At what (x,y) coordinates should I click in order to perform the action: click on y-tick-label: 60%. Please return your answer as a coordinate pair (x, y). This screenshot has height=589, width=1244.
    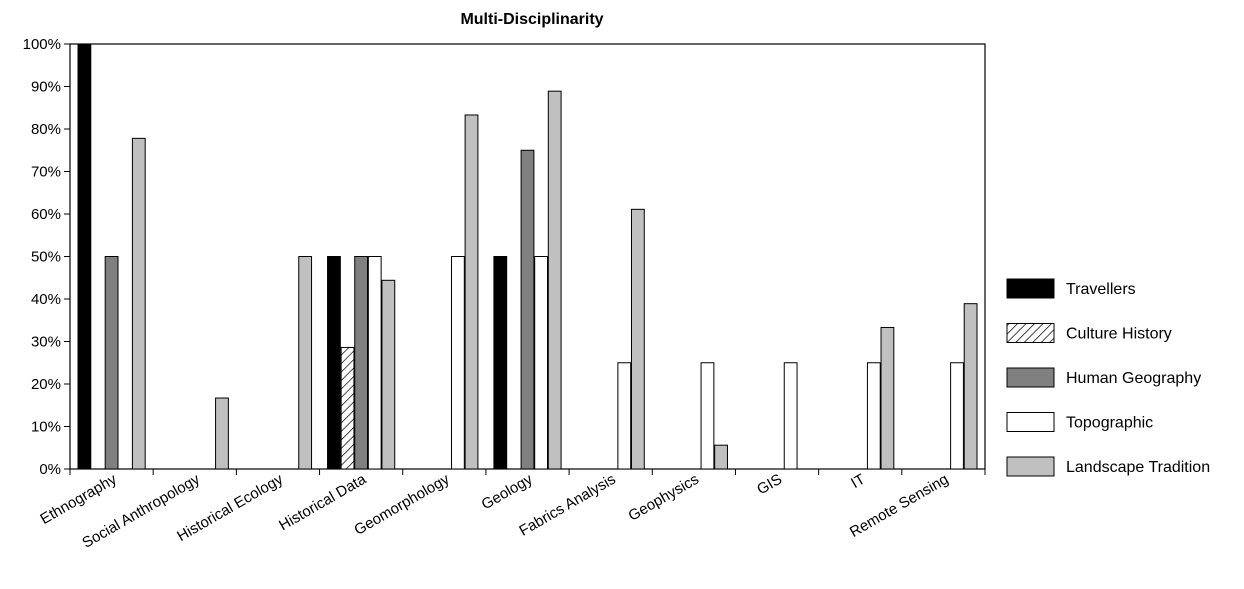
    Looking at the image, I should click on (46, 214).